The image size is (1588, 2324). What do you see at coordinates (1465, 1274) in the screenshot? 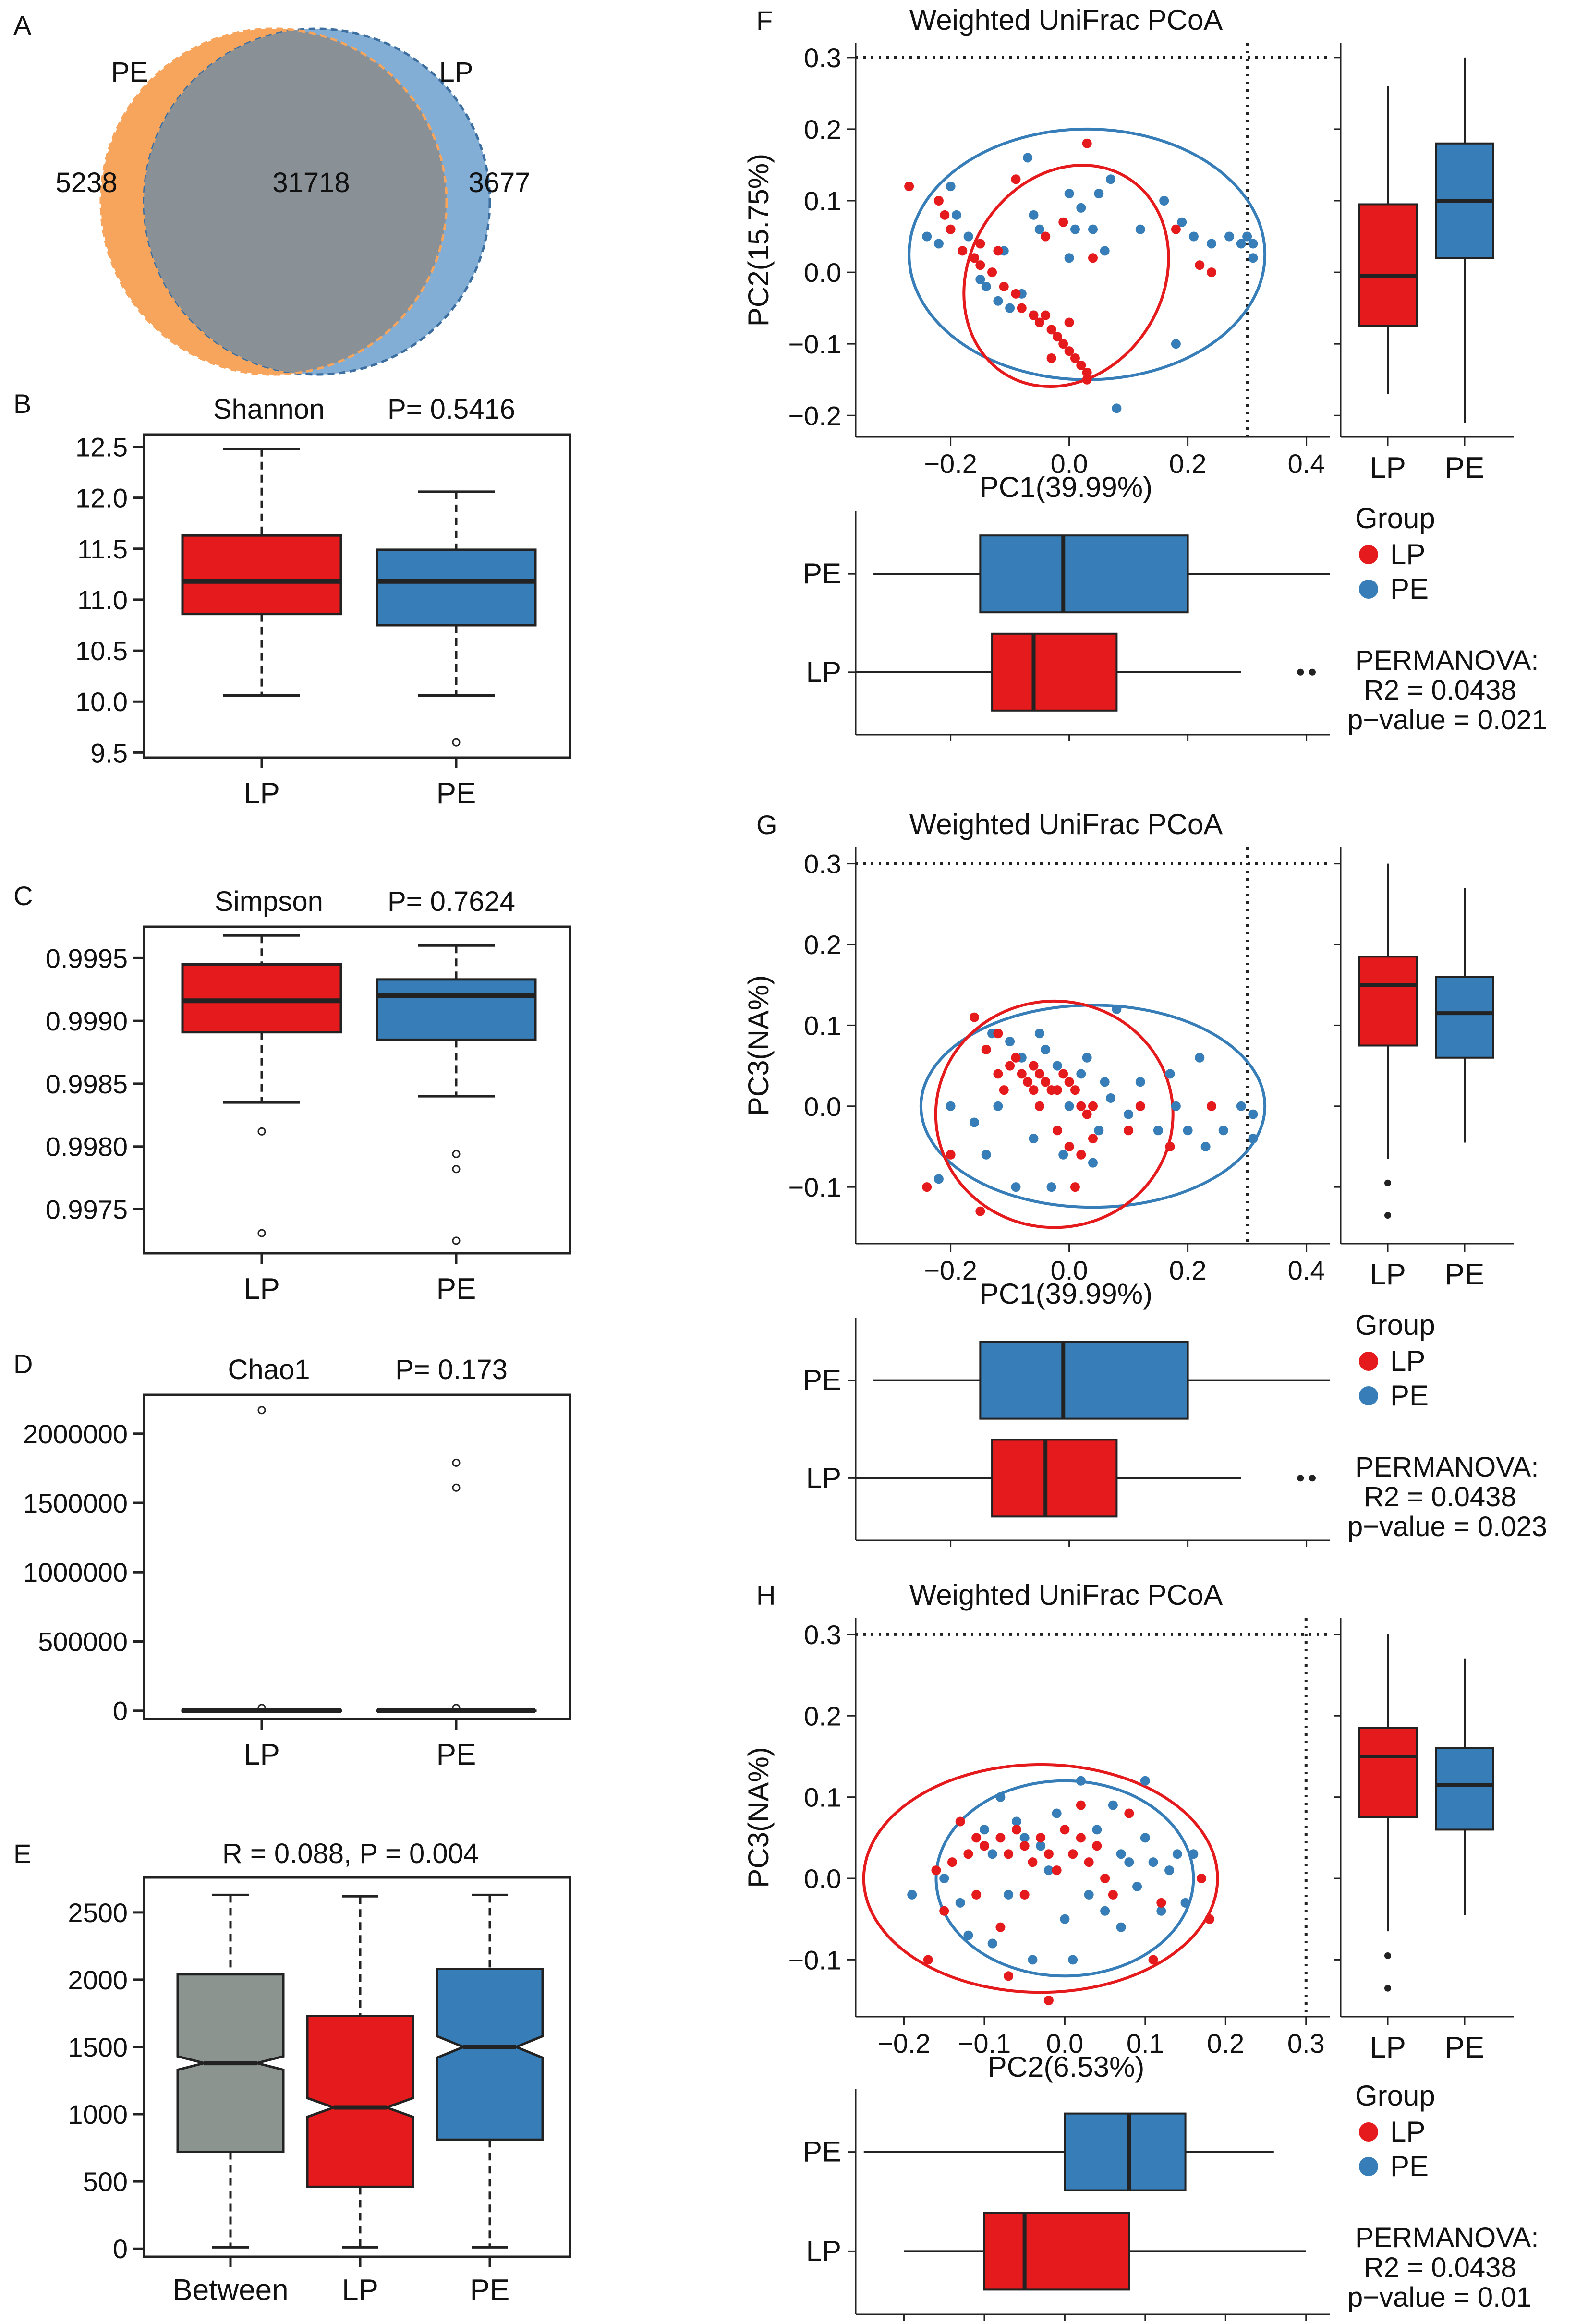
I see `side-x-label: PE` at bounding box center [1465, 1274].